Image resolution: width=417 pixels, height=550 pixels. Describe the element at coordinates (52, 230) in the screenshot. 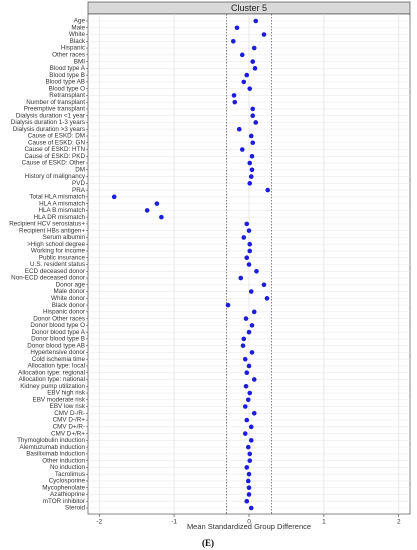

I see `y-tick-label: Recipient HBs antigen+` at that location.